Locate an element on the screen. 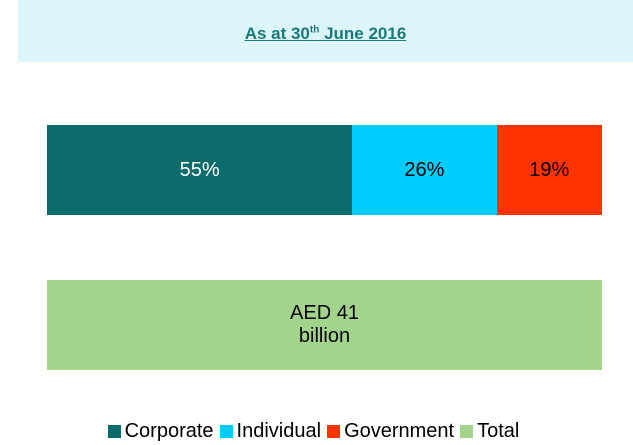  value-label: 19% is located at coordinates (549, 169).